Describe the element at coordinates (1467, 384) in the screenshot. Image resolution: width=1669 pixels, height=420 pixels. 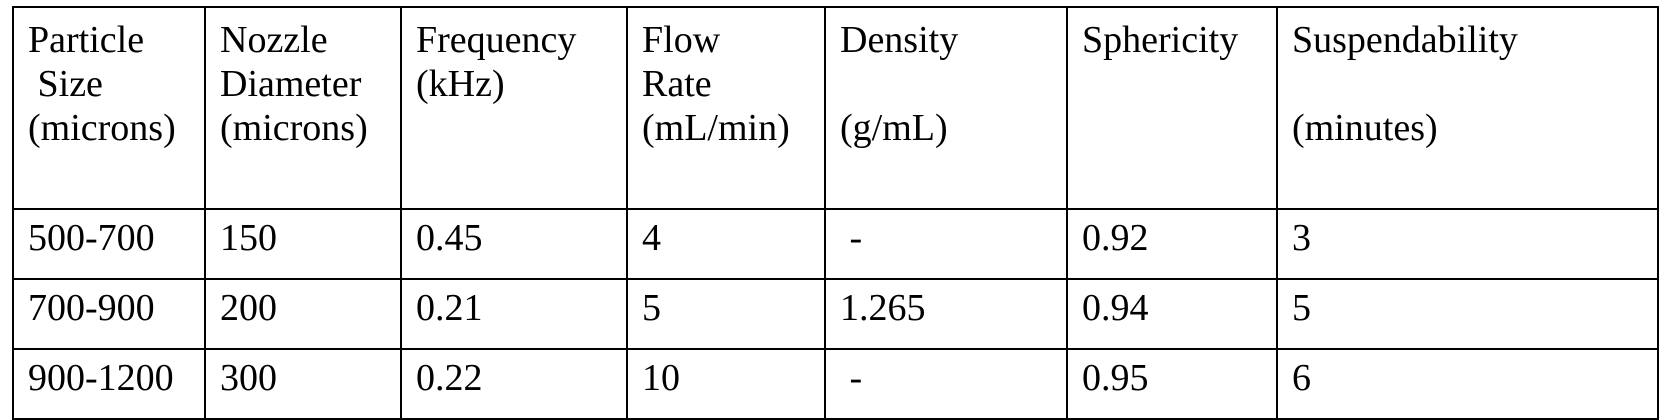
I see `table-cell: 6` at that location.